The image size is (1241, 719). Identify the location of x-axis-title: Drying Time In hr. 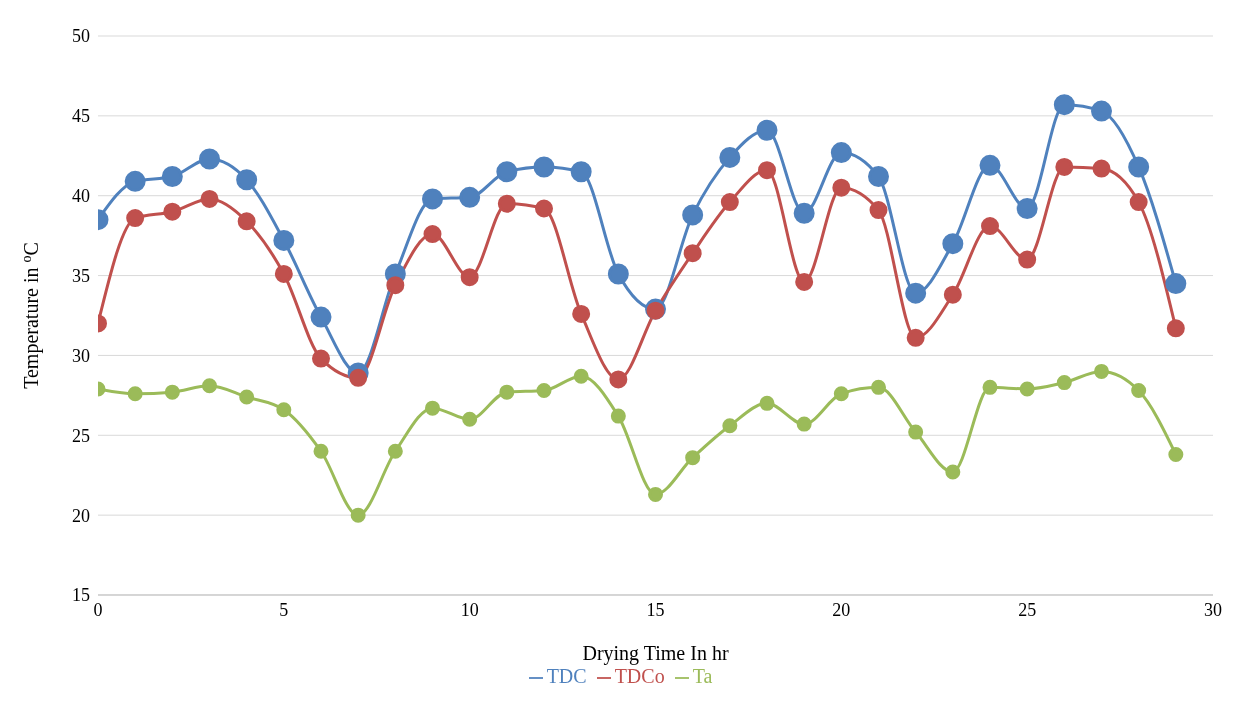
(655, 653).